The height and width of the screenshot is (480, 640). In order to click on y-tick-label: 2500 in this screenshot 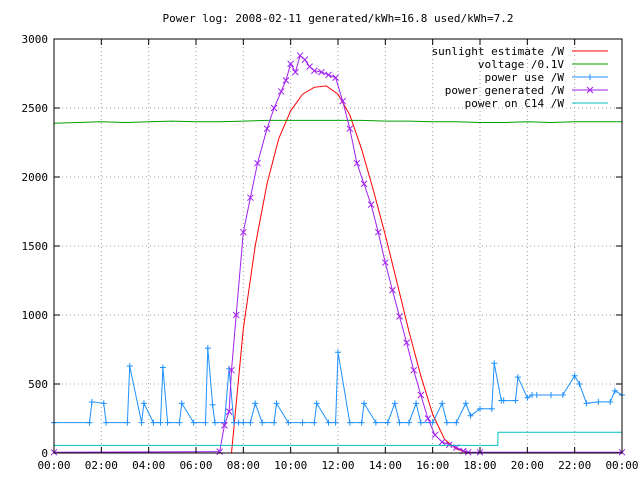, I will do `click(35, 108)`.